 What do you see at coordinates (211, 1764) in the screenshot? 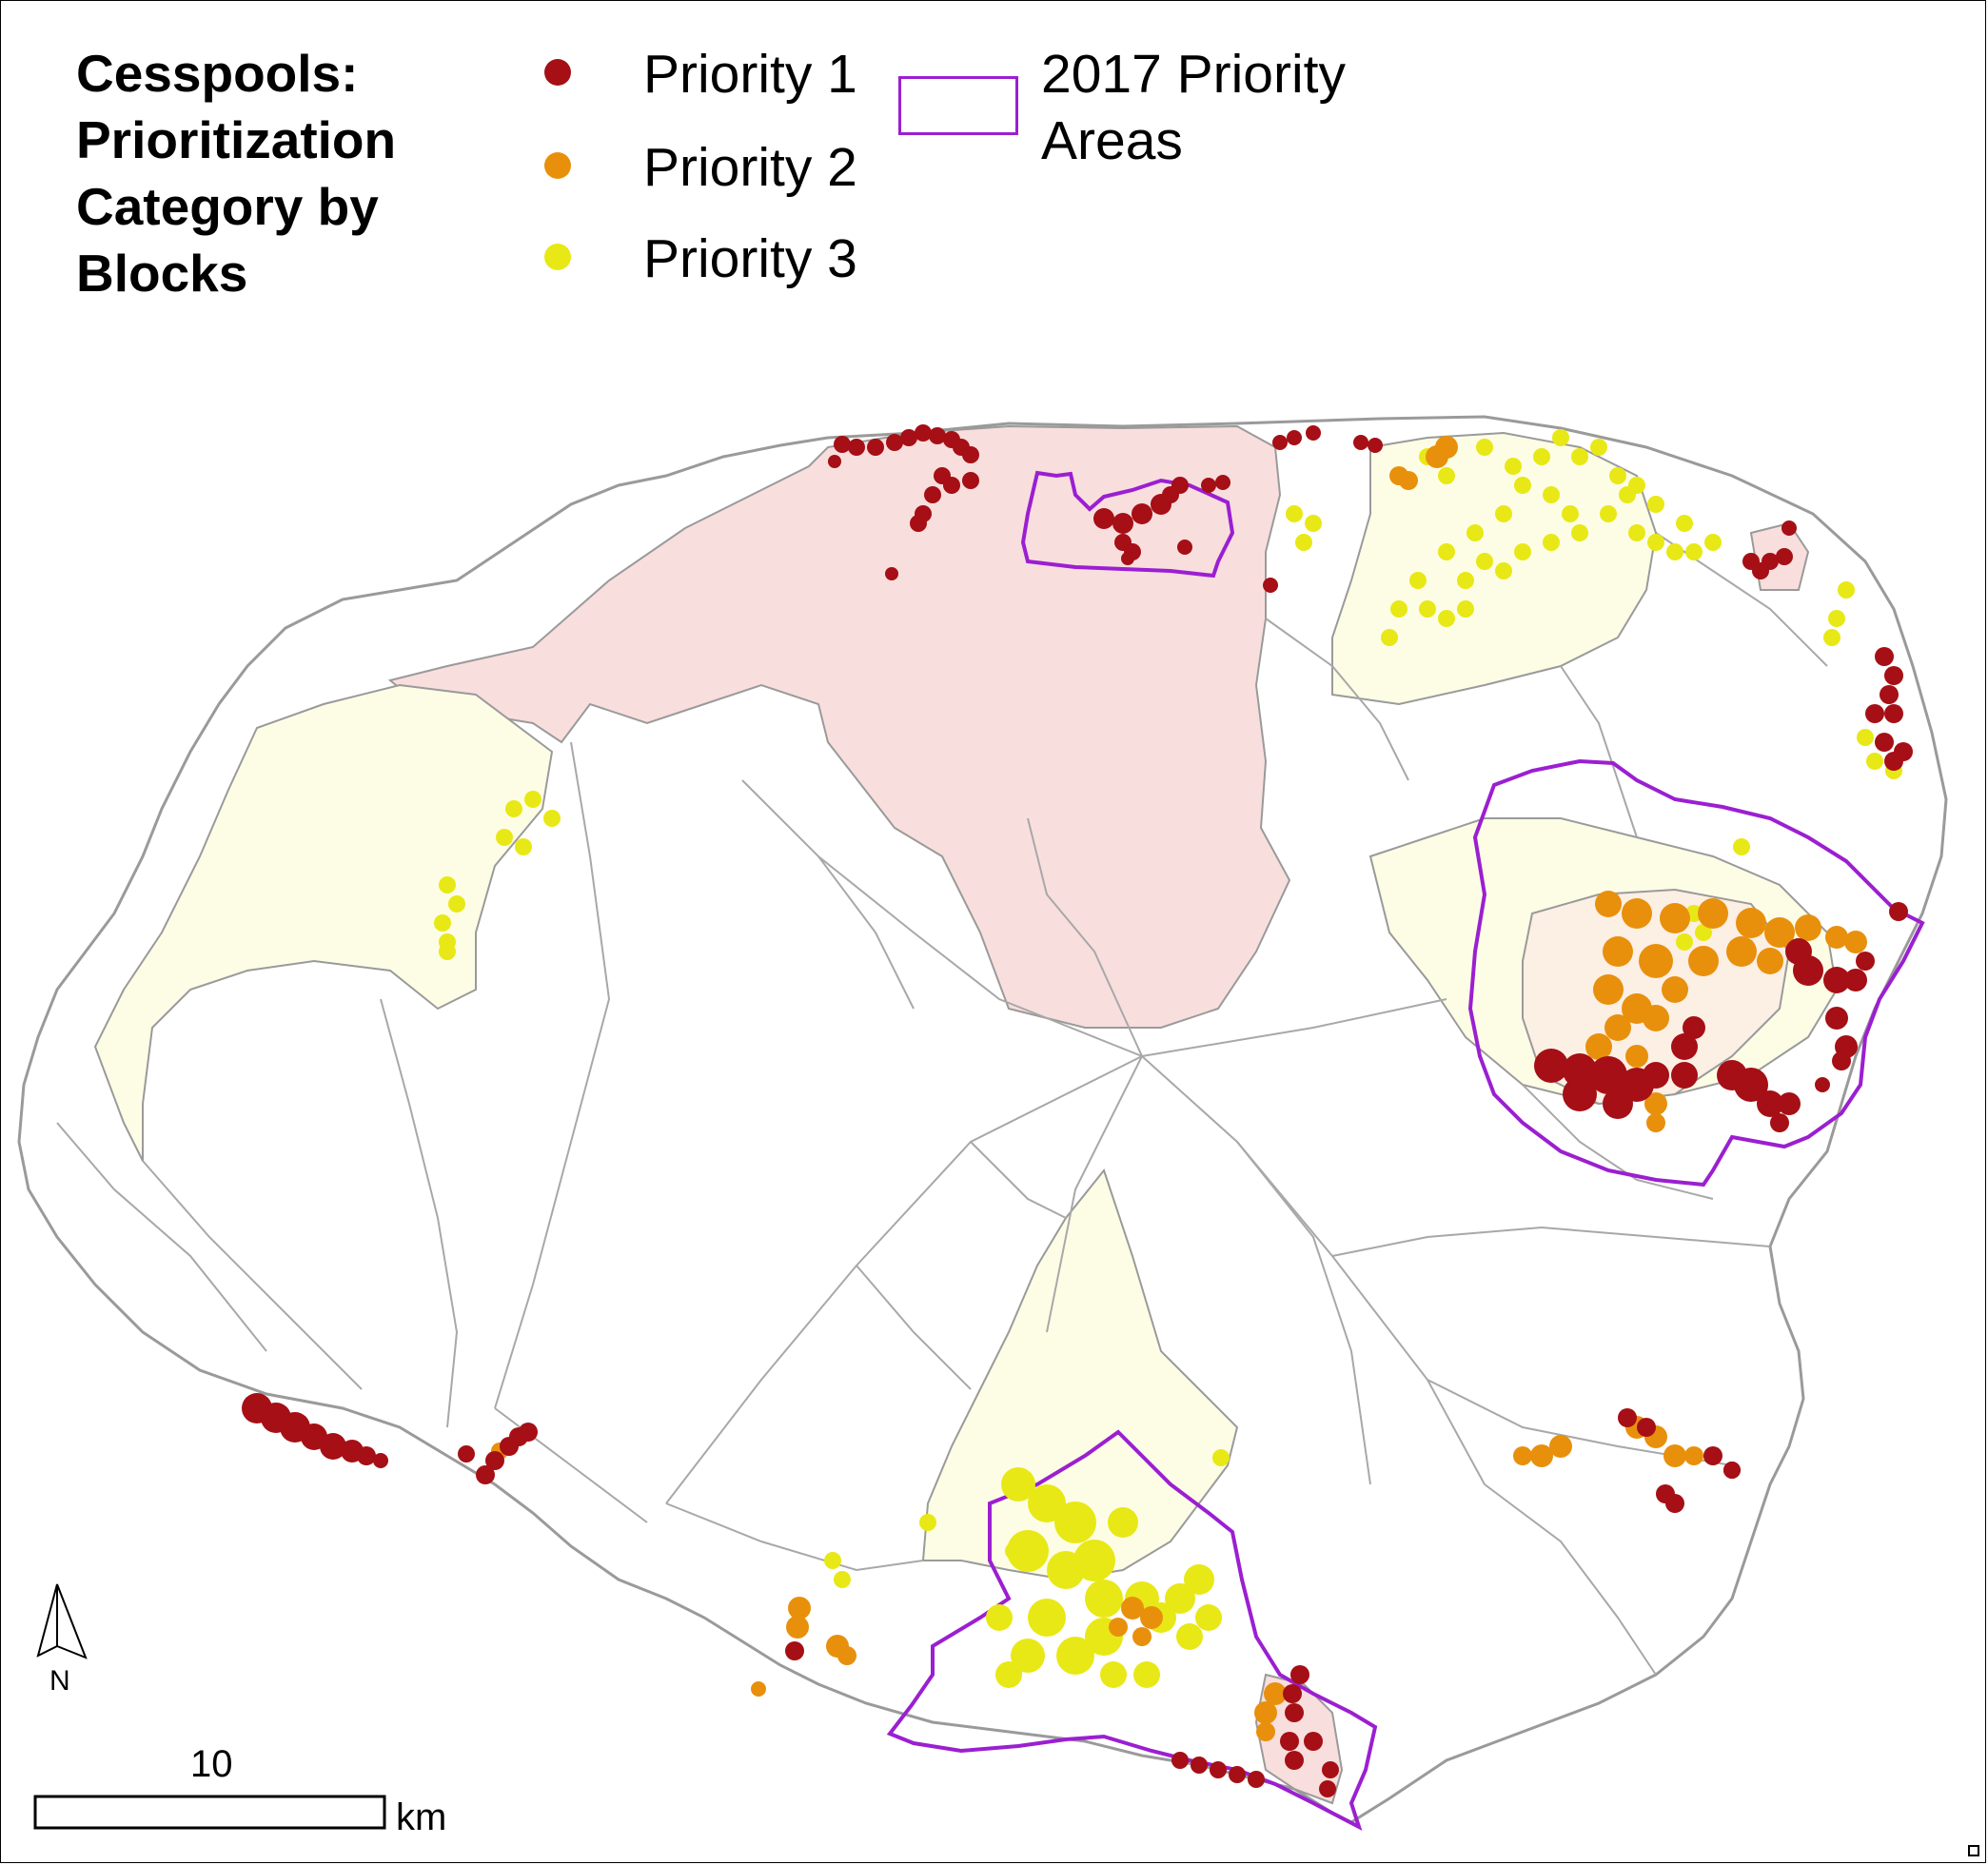
I see `scale-value-label: 10` at bounding box center [211, 1764].